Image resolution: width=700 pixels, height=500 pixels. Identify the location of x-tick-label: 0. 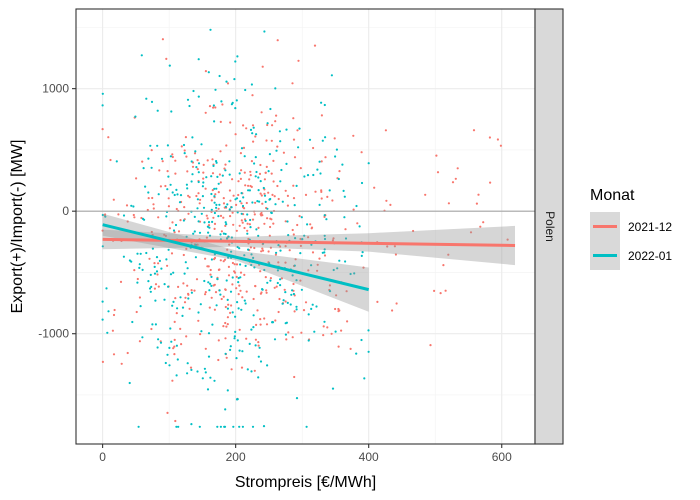
(102, 457).